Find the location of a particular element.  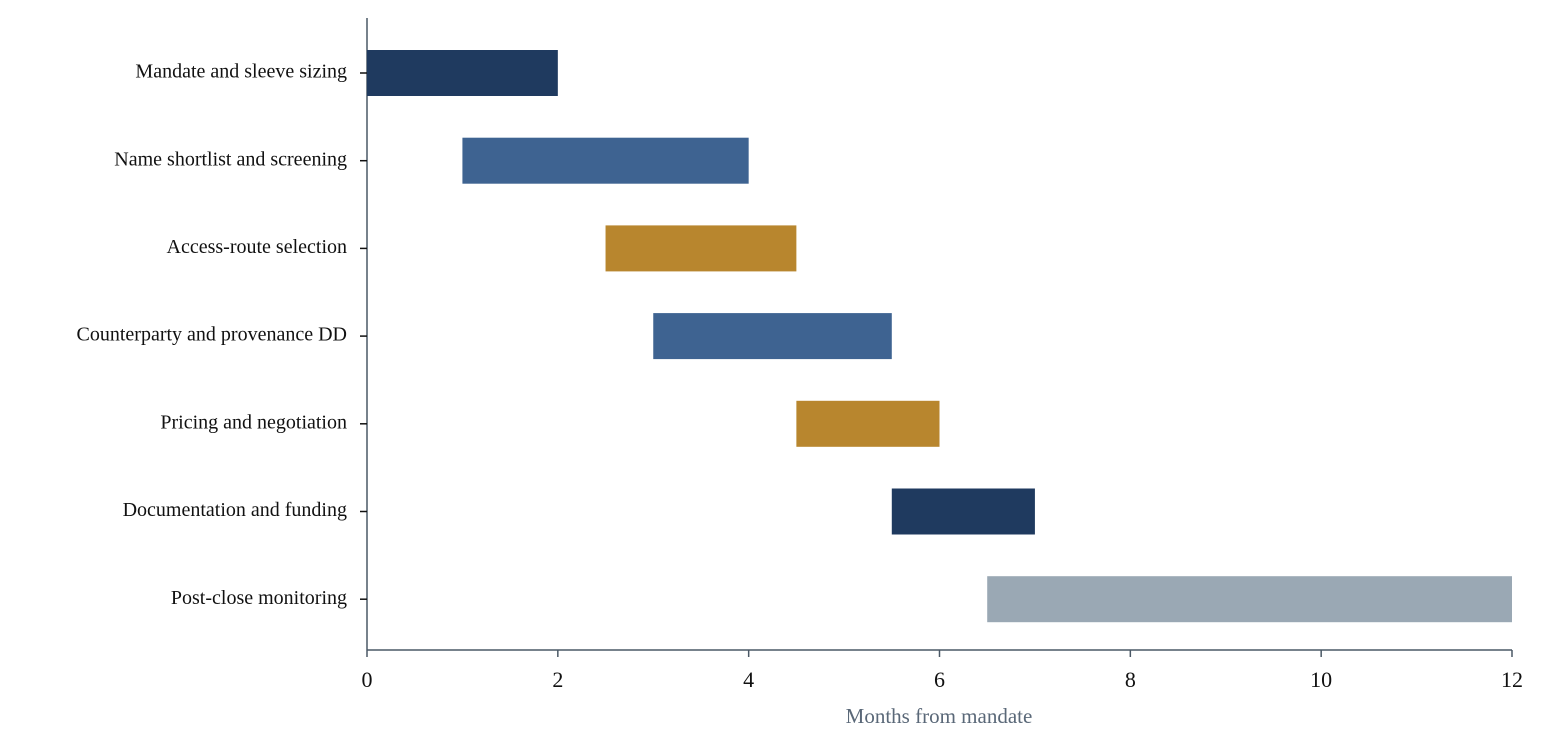

x-axis-label: Months from mandate is located at coordinates (939, 716).